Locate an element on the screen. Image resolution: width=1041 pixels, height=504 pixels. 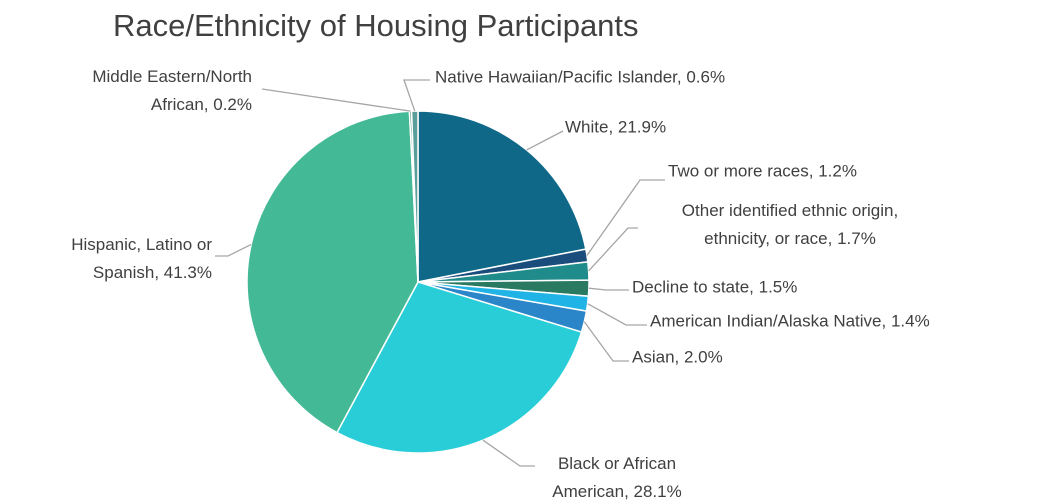
data-label: Middle Eastern/North African, 0.2% is located at coordinates (172, 90).